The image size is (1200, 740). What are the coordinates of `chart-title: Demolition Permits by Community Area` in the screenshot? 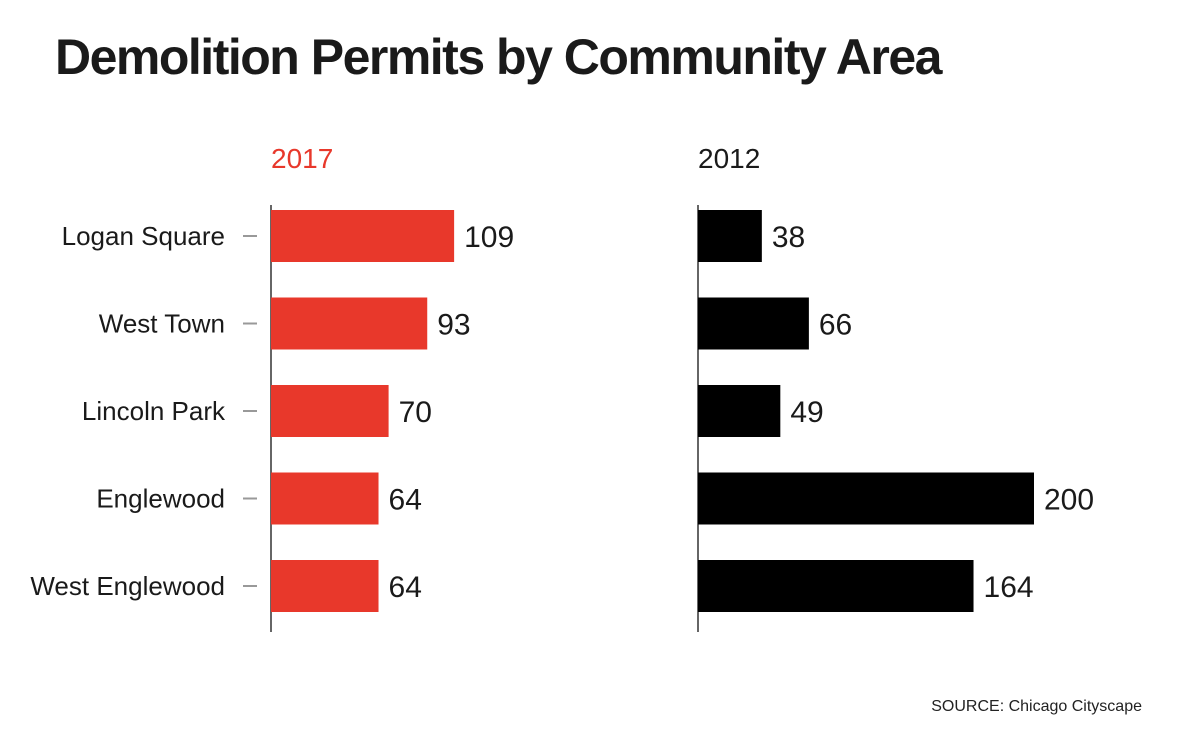 It's located at (499, 57).